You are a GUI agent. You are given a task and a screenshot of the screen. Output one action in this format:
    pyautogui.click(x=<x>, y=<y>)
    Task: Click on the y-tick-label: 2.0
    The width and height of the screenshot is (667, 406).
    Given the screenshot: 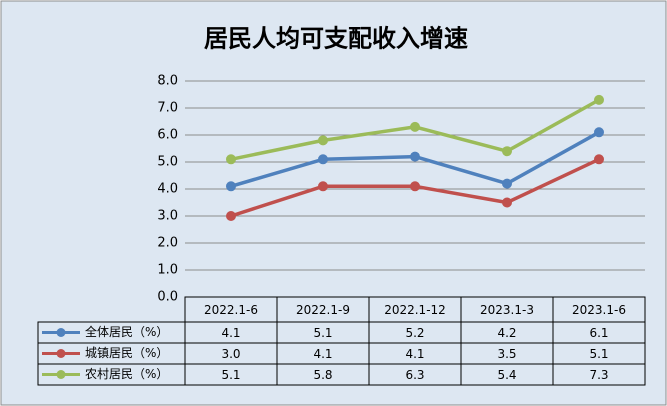 What is the action you would take?
    pyautogui.click(x=167, y=243)
    